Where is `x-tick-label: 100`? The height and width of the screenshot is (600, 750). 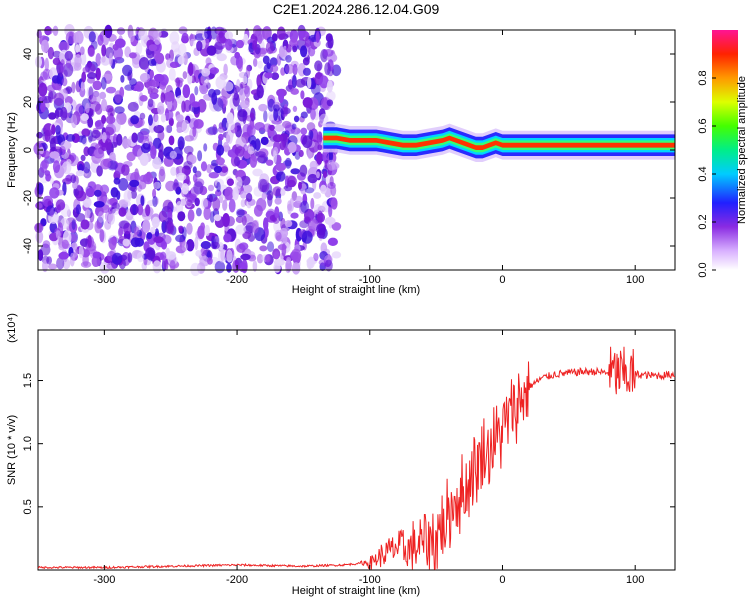
x-tick-label: 100 is located at coordinates (635, 280).